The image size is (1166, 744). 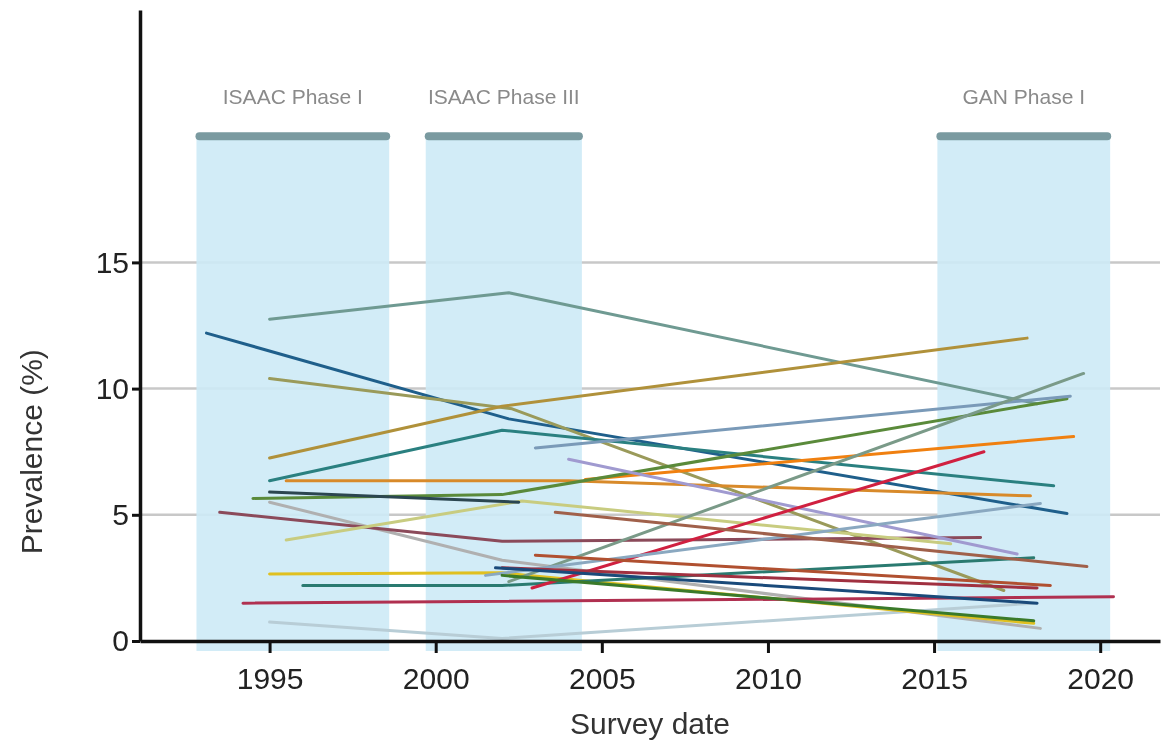 What do you see at coordinates (112, 262) in the screenshot?
I see `y-tick-label: 15` at bounding box center [112, 262].